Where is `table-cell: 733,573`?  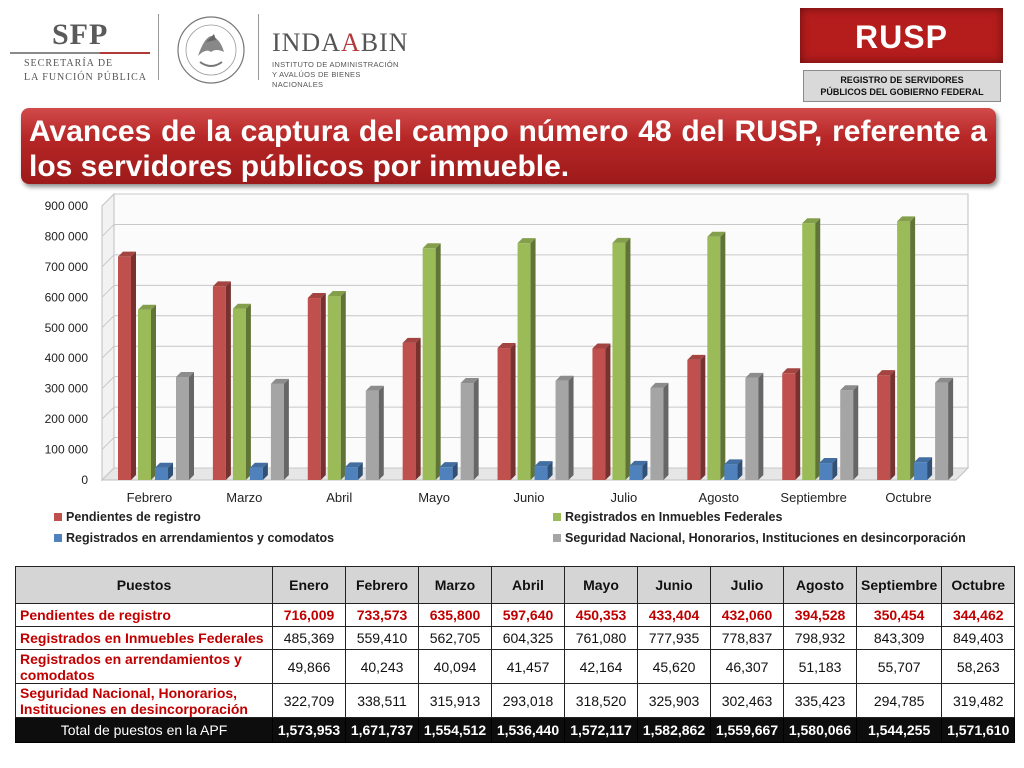
table-cell: 733,573 is located at coordinates (382, 615).